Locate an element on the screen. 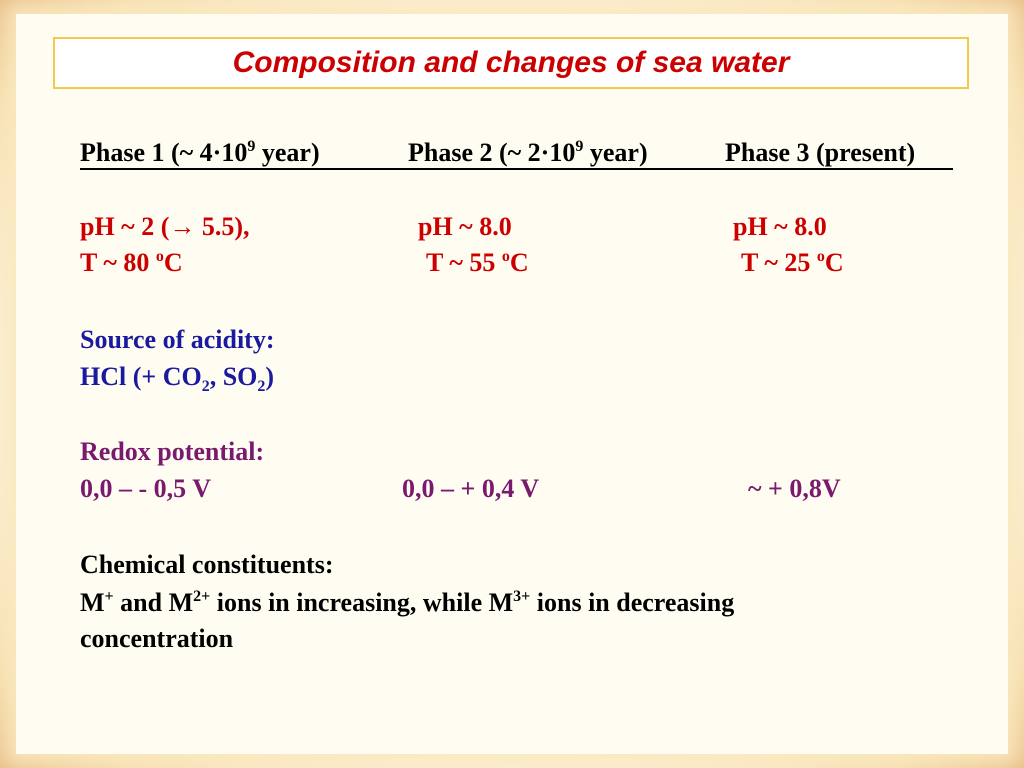  ph-phase-2: pH ~ 8.0 is located at coordinates (465, 226).